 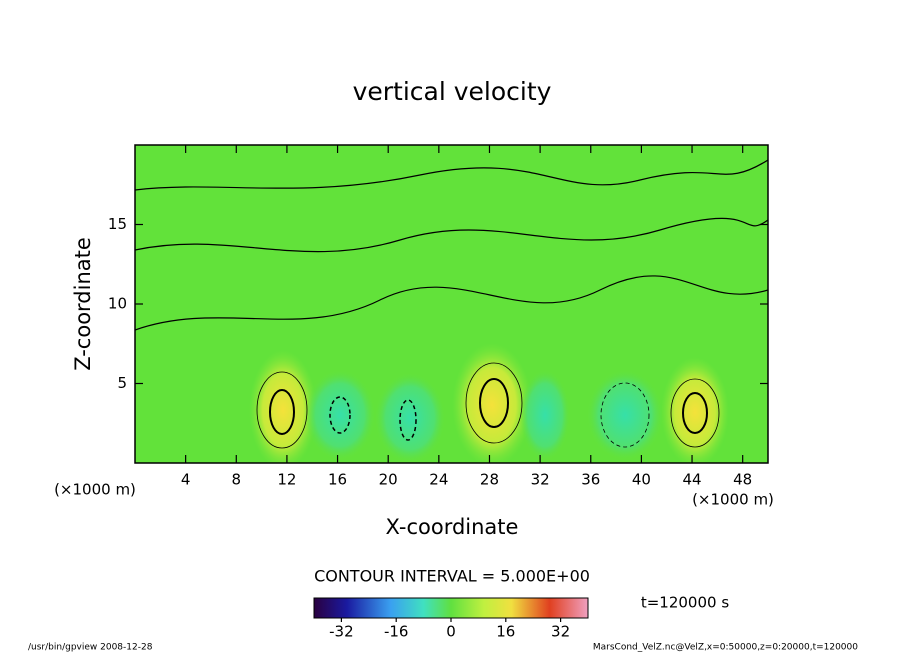 I want to click on x-tick-label: 44, so click(x=691, y=480).